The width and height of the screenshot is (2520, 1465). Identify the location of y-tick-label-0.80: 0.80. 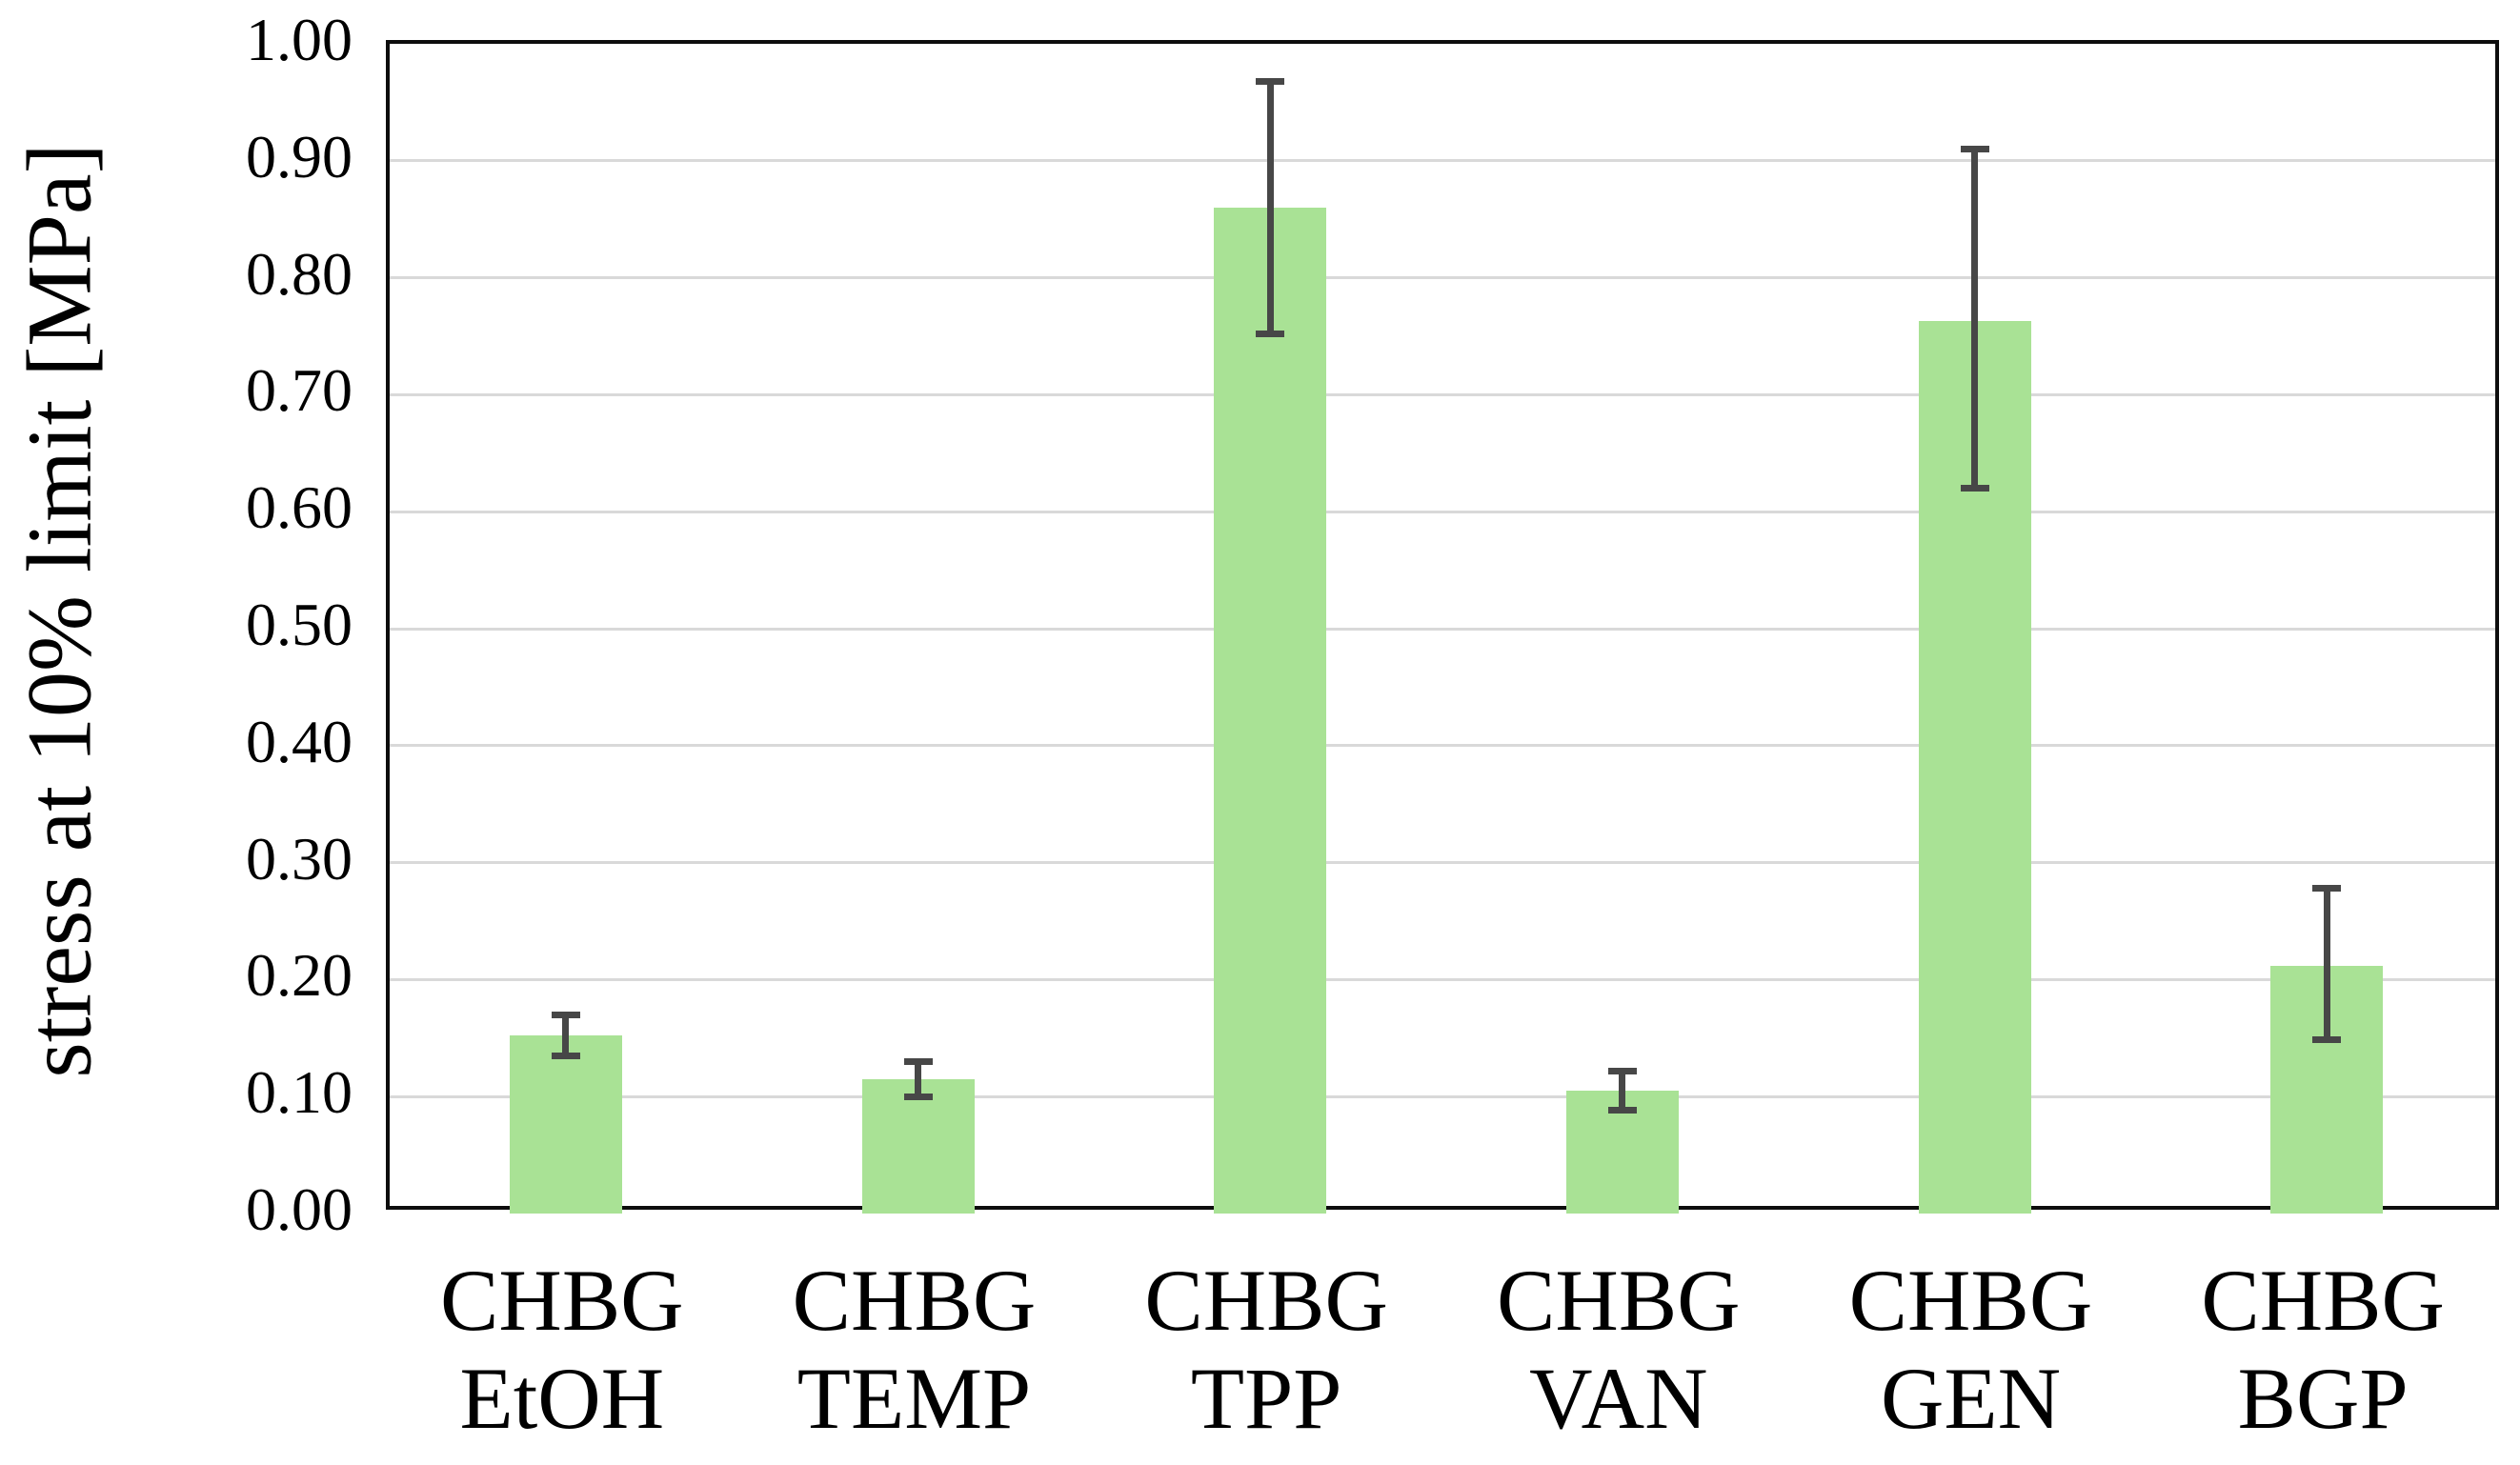
(299, 273).